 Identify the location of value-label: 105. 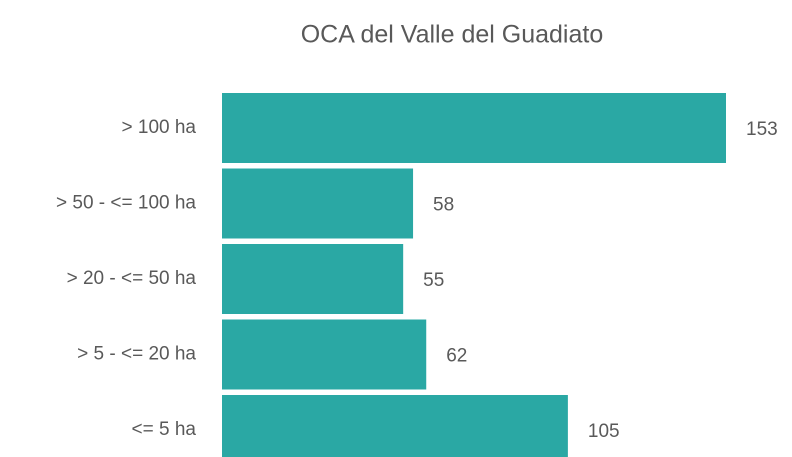
(604, 431).